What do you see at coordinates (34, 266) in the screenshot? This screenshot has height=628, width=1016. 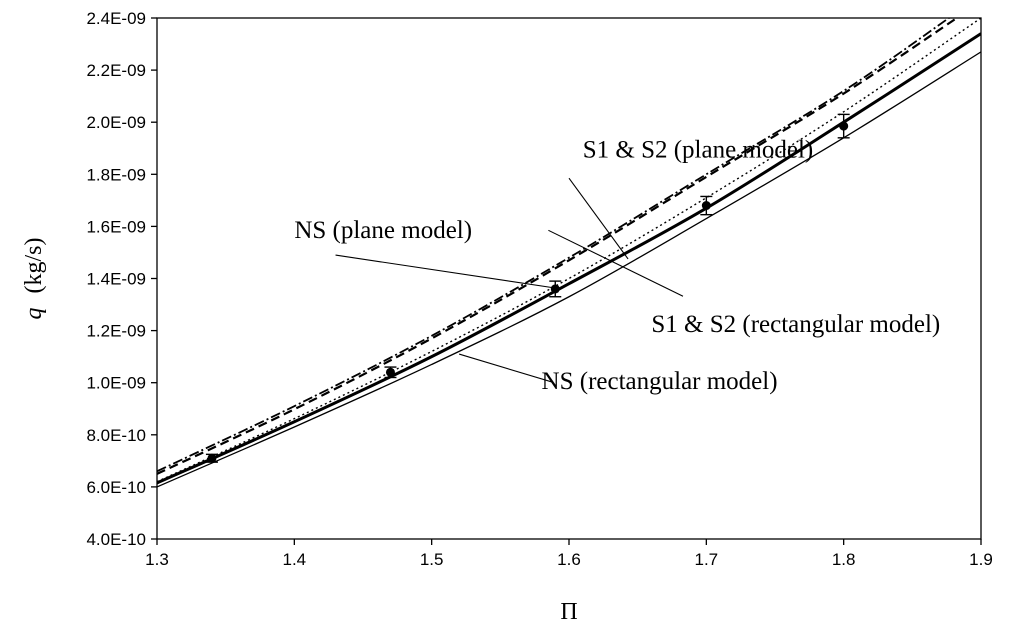 I see `y-axis-unit: (kg/s)` at bounding box center [34, 266].